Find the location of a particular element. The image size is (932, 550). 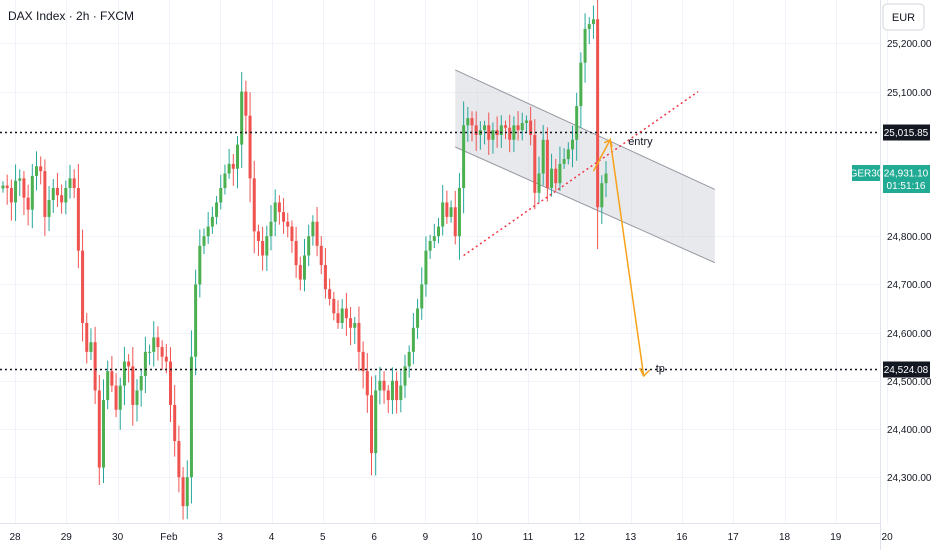

channel-lower-line is located at coordinates (585, 205).